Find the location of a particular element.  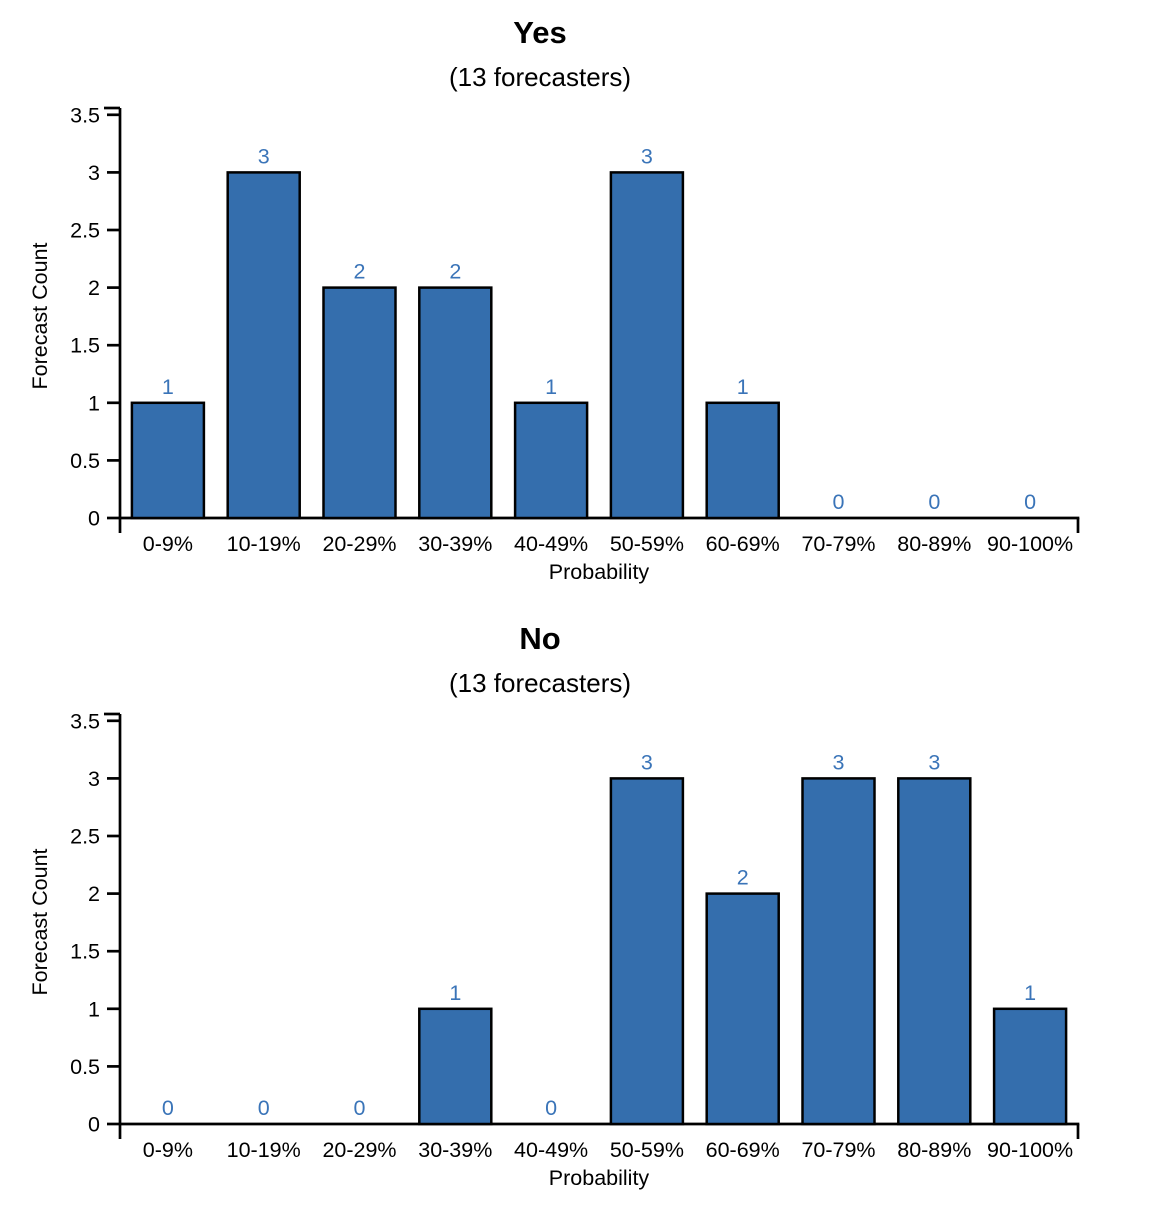

bar-90-100% is located at coordinates (1030, 1066).